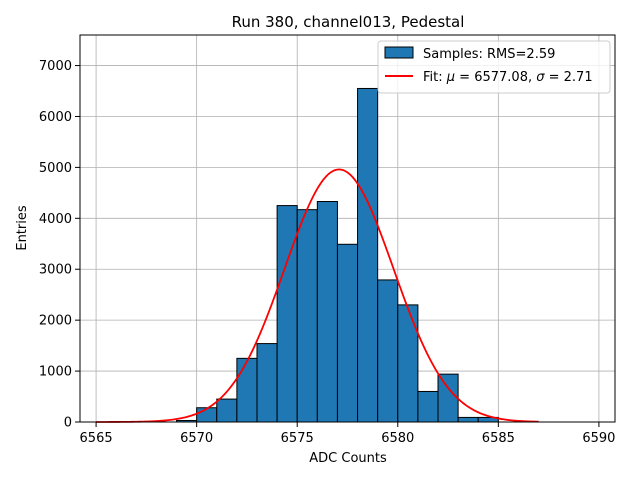 This screenshot has width=640, height=480. Describe the element at coordinates (196, 438) in the screenshot. I see `x-tick-label: 6570` at that location.